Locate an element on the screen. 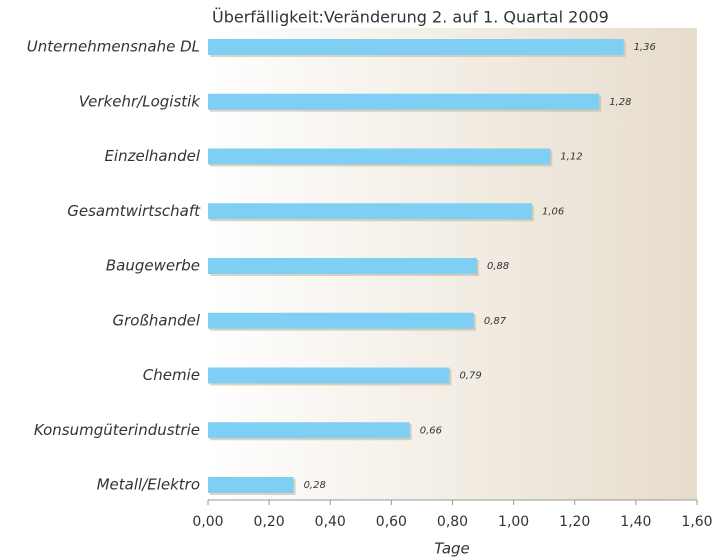  value-label: 0,87 is located at coordinates (495, 321).